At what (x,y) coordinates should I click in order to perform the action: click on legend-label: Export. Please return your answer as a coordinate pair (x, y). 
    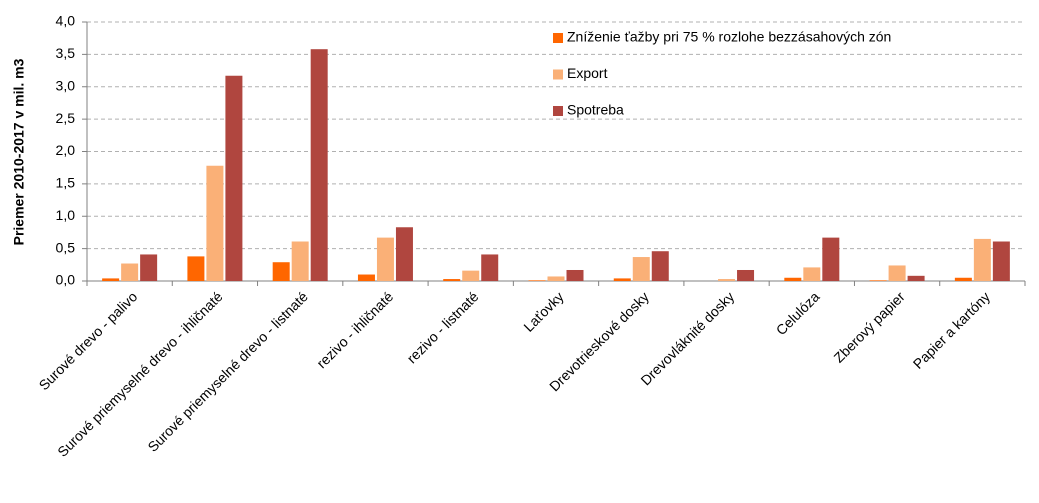
    Looking at the image, I should click on (587, 73).